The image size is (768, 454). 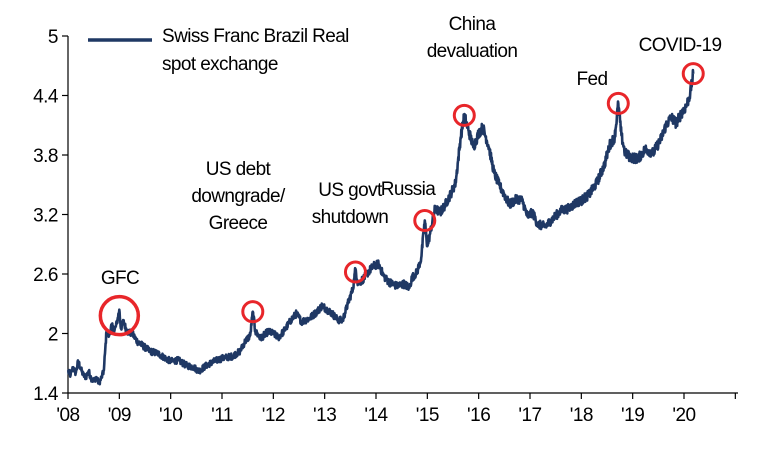 What do you see at coordinates (46, 394) in the screenshot?
I see `y-tick-label: 1.4` at bounding box center [46, 394].